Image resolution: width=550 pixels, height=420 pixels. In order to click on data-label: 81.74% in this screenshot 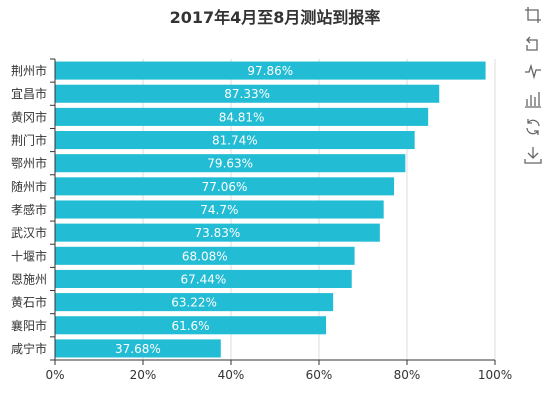, I will do `click(235, 141)`.